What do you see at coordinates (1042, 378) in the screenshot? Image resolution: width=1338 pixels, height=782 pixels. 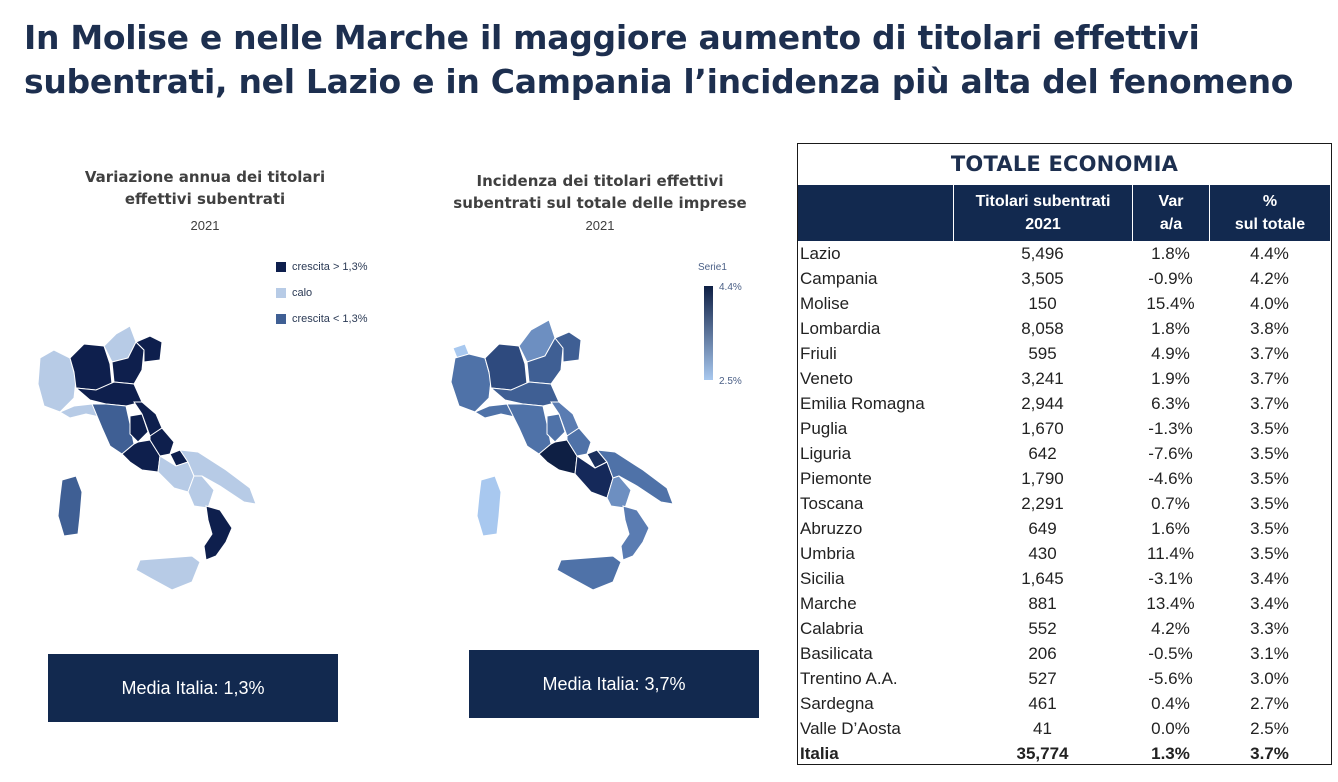 I see `value-cell: 3,241` at bounding box center [1042, 378].